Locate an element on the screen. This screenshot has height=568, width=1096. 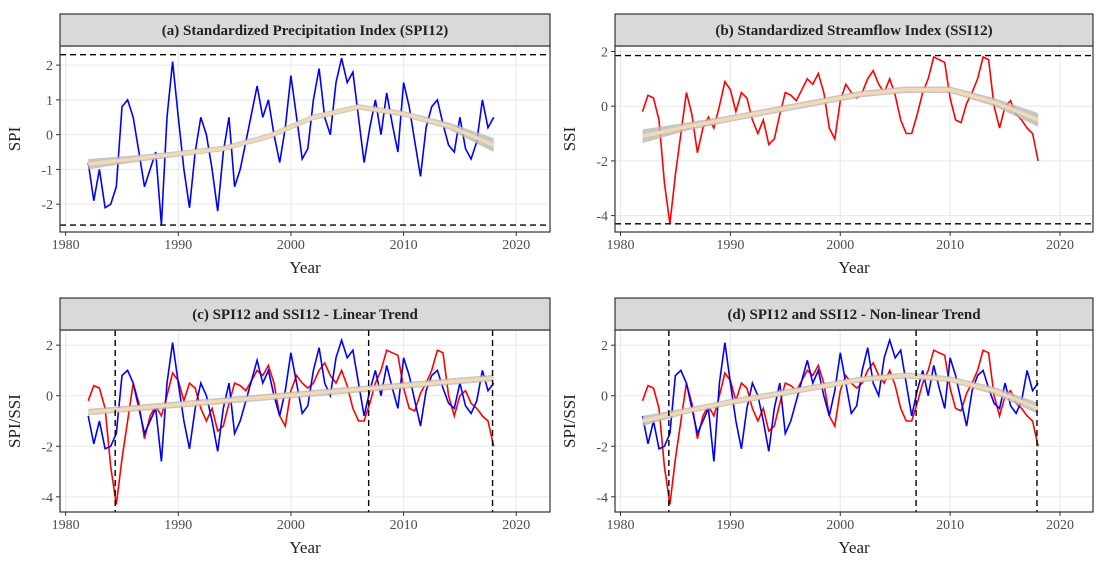
y-tick-label: 1 is located at coordinates (49, 101).